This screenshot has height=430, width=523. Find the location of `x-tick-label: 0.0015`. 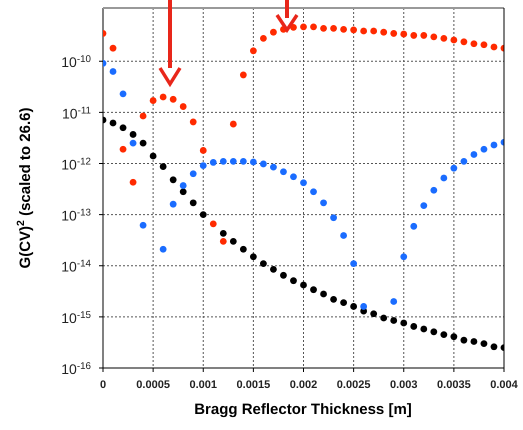

x-tick-label: 0.0015 is located at coordinates (253, 385).